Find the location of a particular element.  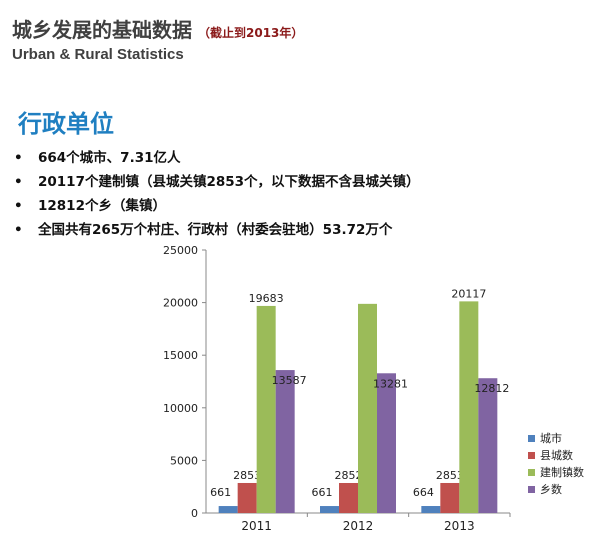

bullet-text: 20117个建制镇（县城关镇2853个，以下数据不含县城关镇） is located at coordinates (229, 182).